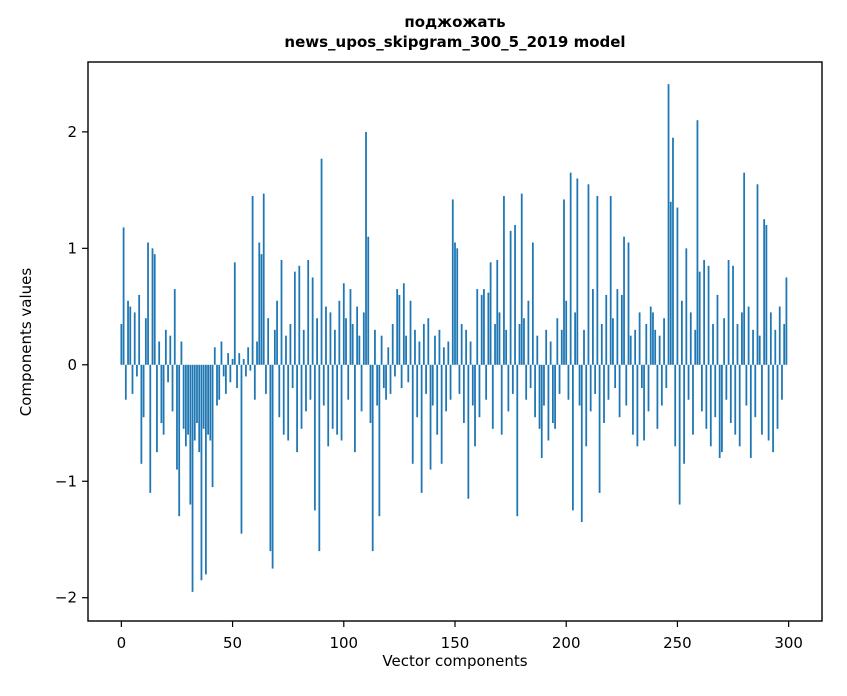  Describe the element at coordinates (455, 22) in the screenshot. I see `chart-title-line1: поджожать` at that location.